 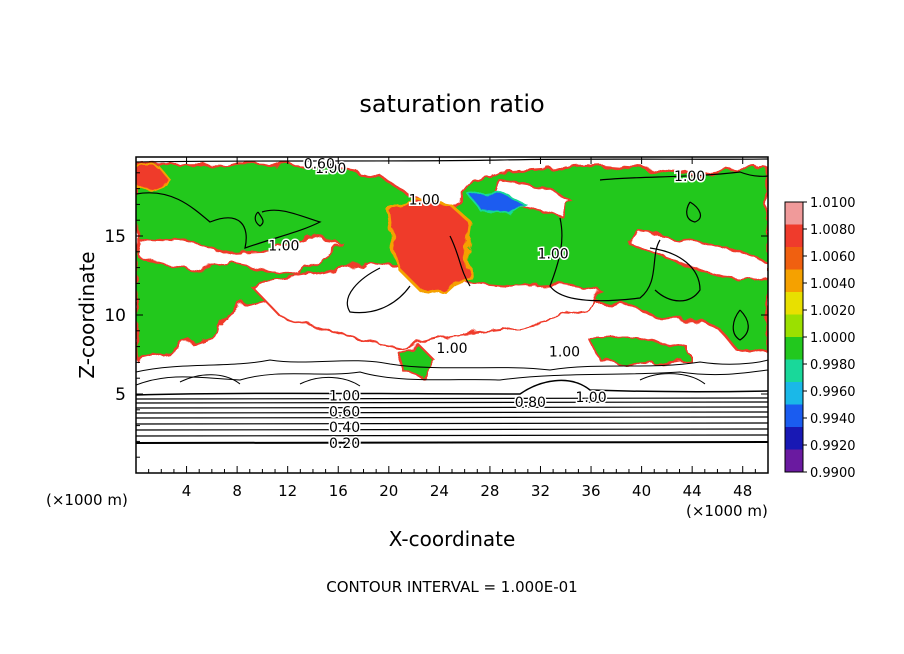 I want to click on x-unit-label-left: (×1000 m), so click(x=87, y=500).